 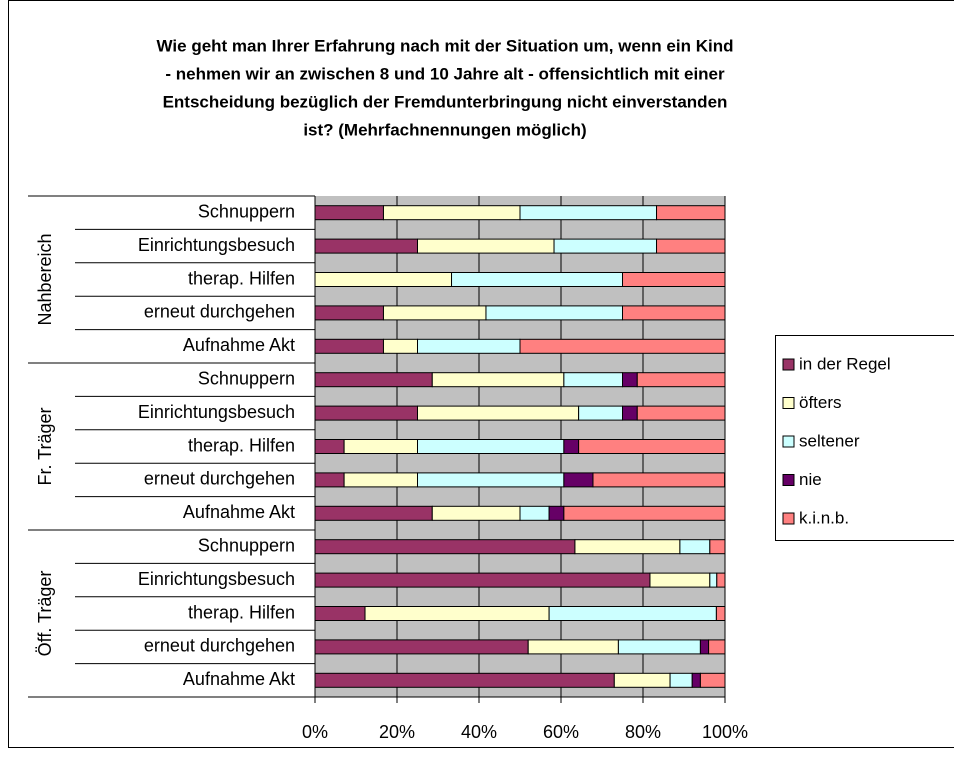 I want to click on legend-label: nie, so click(x=810, y=479).